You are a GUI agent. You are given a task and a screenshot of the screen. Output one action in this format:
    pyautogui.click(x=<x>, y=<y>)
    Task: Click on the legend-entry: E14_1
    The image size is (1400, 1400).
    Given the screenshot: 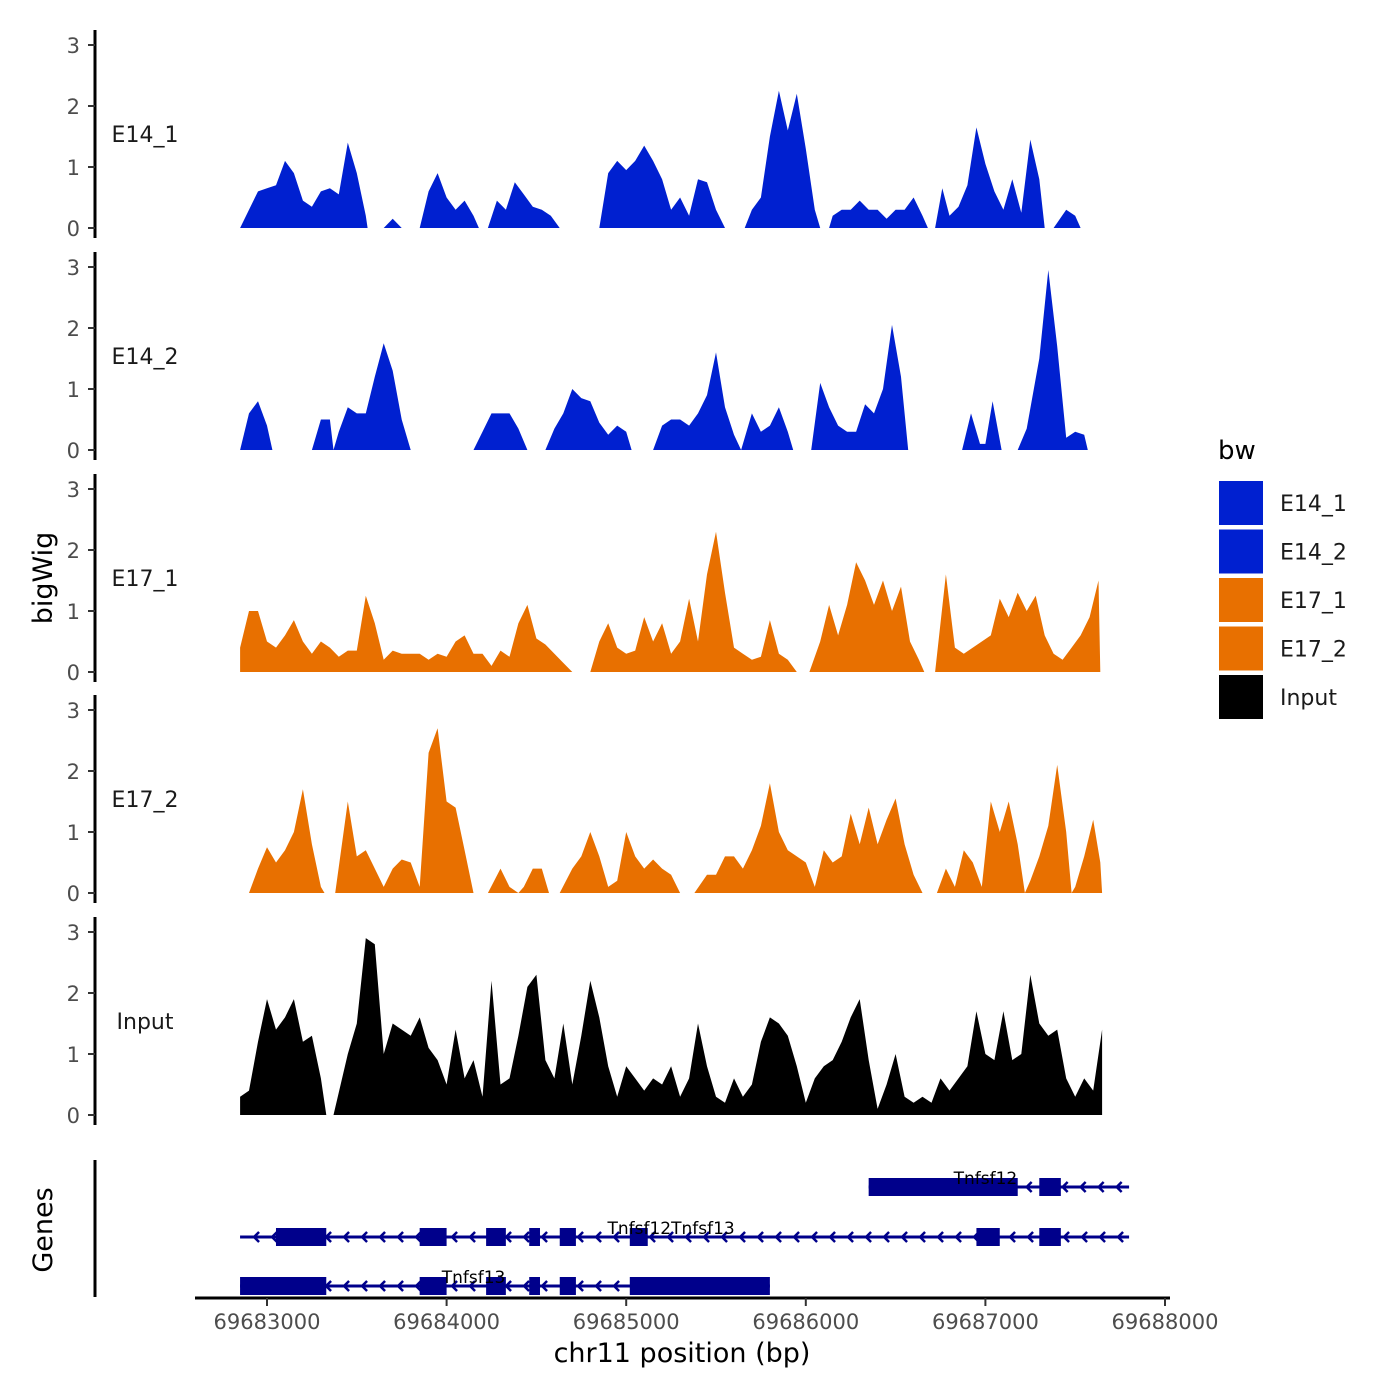 What is the action you would take?
    pyautogui.click(x=1282, y=503)
    